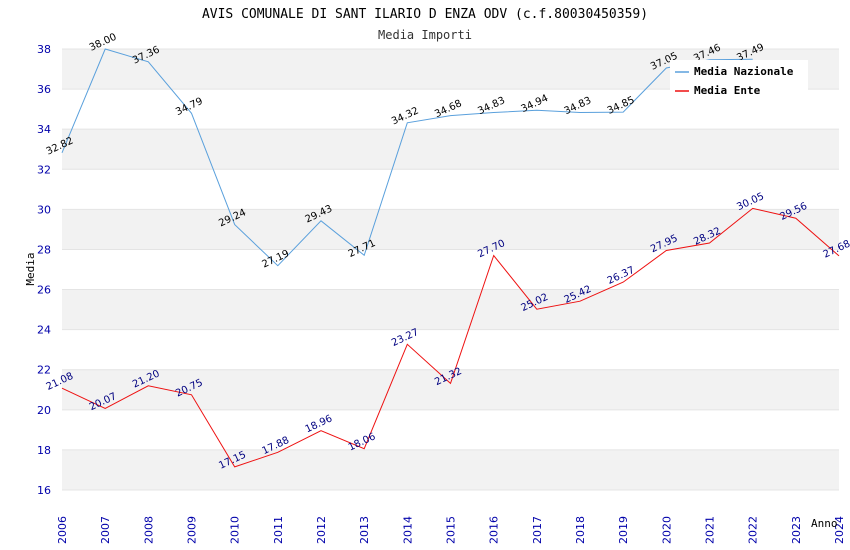 The height and width of the screenshot is (550, 850). Describe the element at coordinates (321, 530) in the screenshot. I see `x-tick-label: 2012` at that location.